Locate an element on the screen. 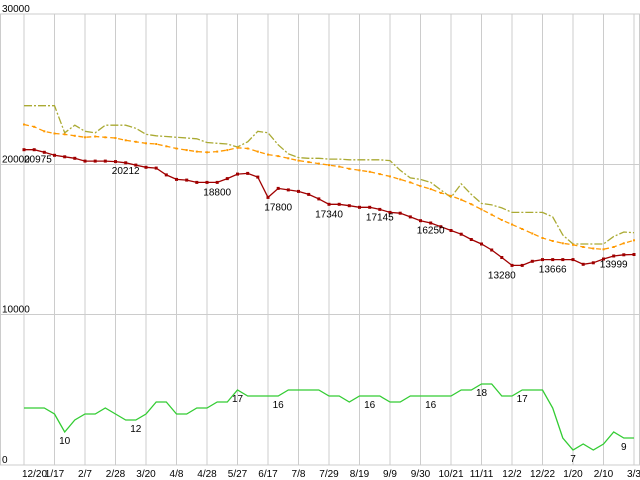 This screenshot has width=640, height=480. store-count-value-label: 12 is located at coordinates (136, 429).